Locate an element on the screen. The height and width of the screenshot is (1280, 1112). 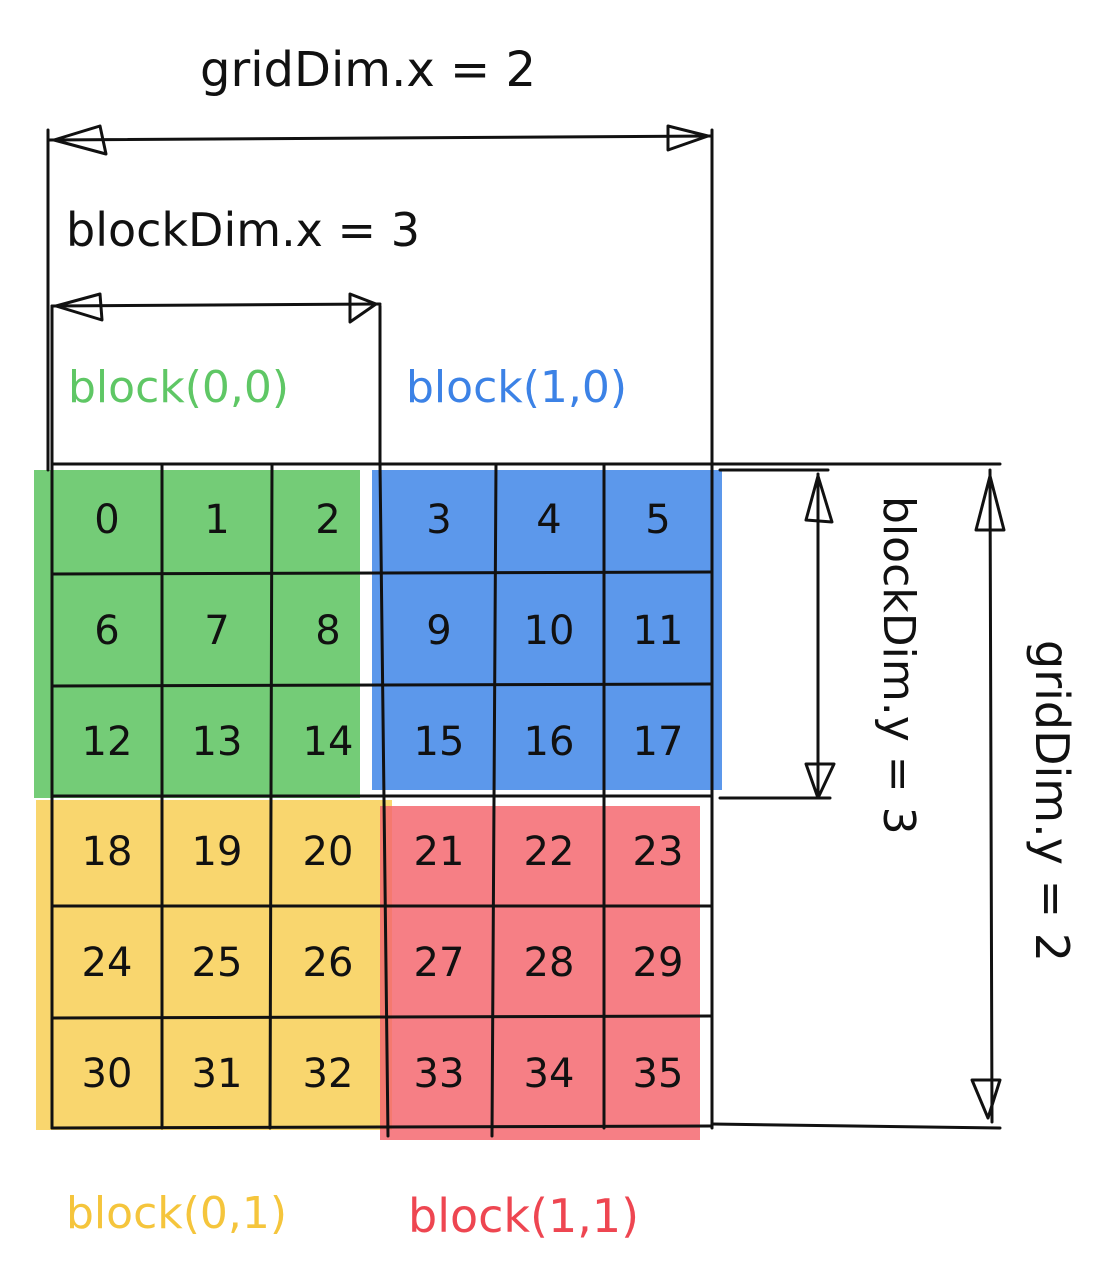
block-dim-y-bracket is located at coordinates (777, 634).